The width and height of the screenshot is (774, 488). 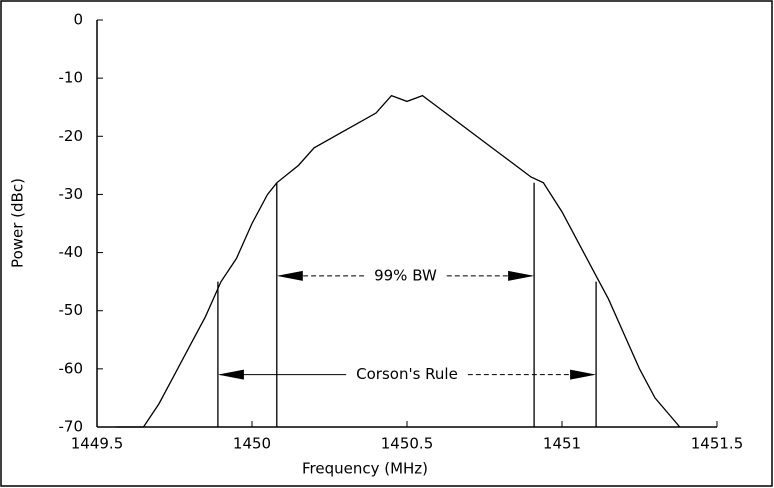 I want to click on y-tick-label: -30, so click(x=71, y=194).